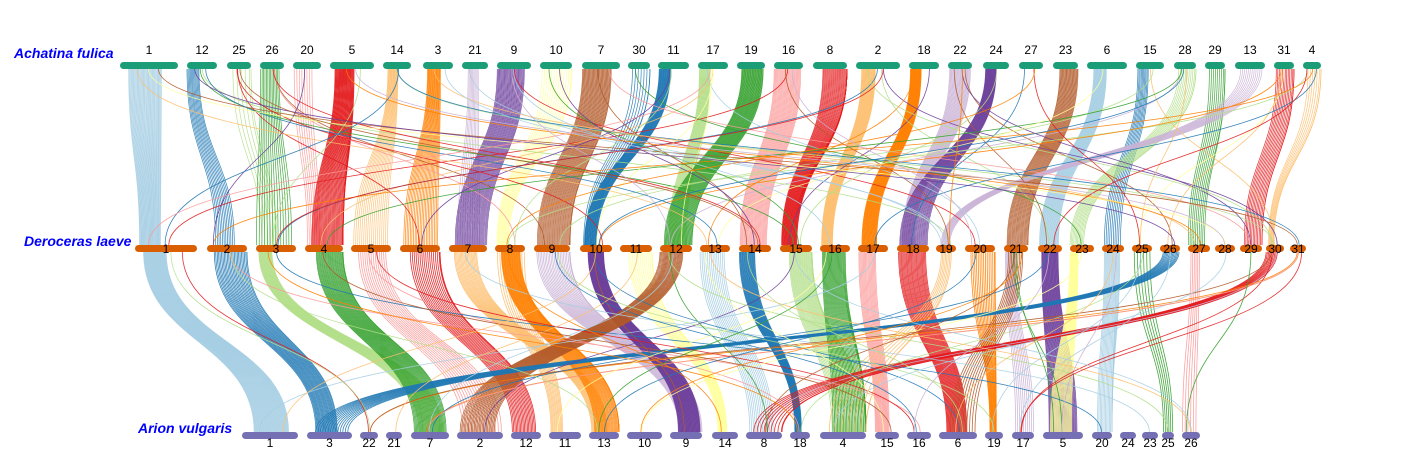 The width and height of the screenshot is (1420, 461). What do you see at coordinates (1191, 443) in the screenshot?
I see `chromosome-label-bot-26: 26` at bounding box center [1191, 443].